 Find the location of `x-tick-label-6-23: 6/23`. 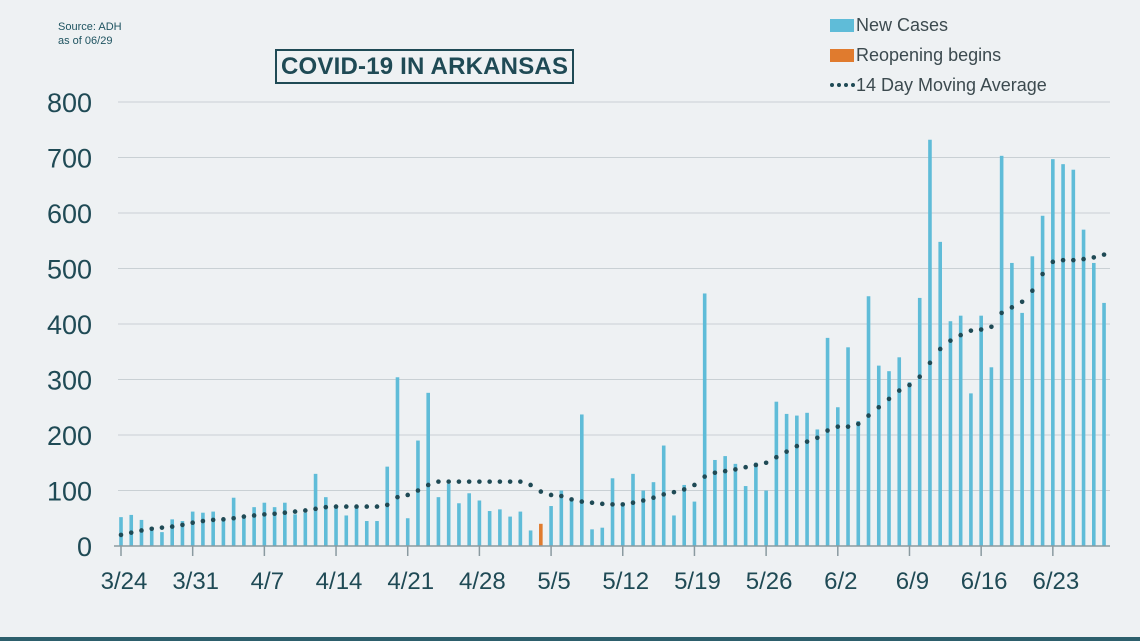

x-tick-label-6-23: 6/23 is located at coordinates (1055, 581).